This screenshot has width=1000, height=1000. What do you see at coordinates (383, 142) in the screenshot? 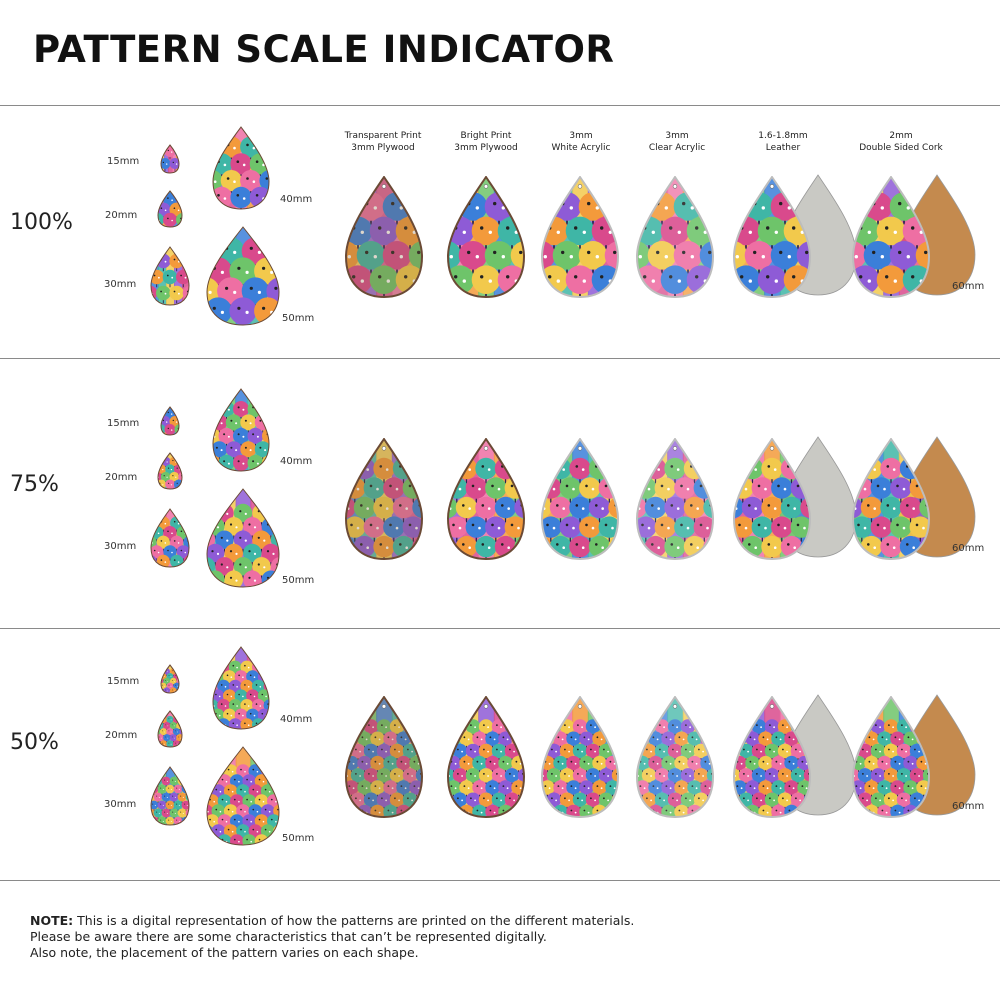
I see `column-header-transparent-plywood: Transparent Print 3mm Plywood` at bounding box center [383, 142].